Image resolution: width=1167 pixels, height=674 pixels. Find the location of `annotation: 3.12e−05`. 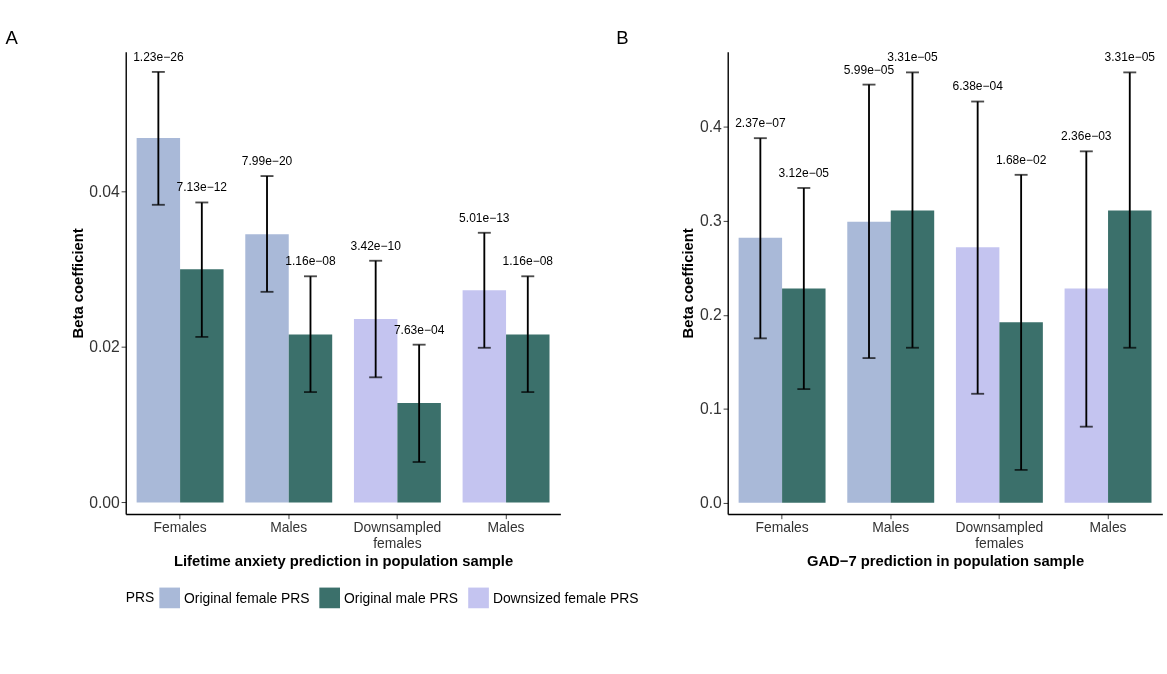

annotation: 3.12e−05 is located at coordinates (804, 172).